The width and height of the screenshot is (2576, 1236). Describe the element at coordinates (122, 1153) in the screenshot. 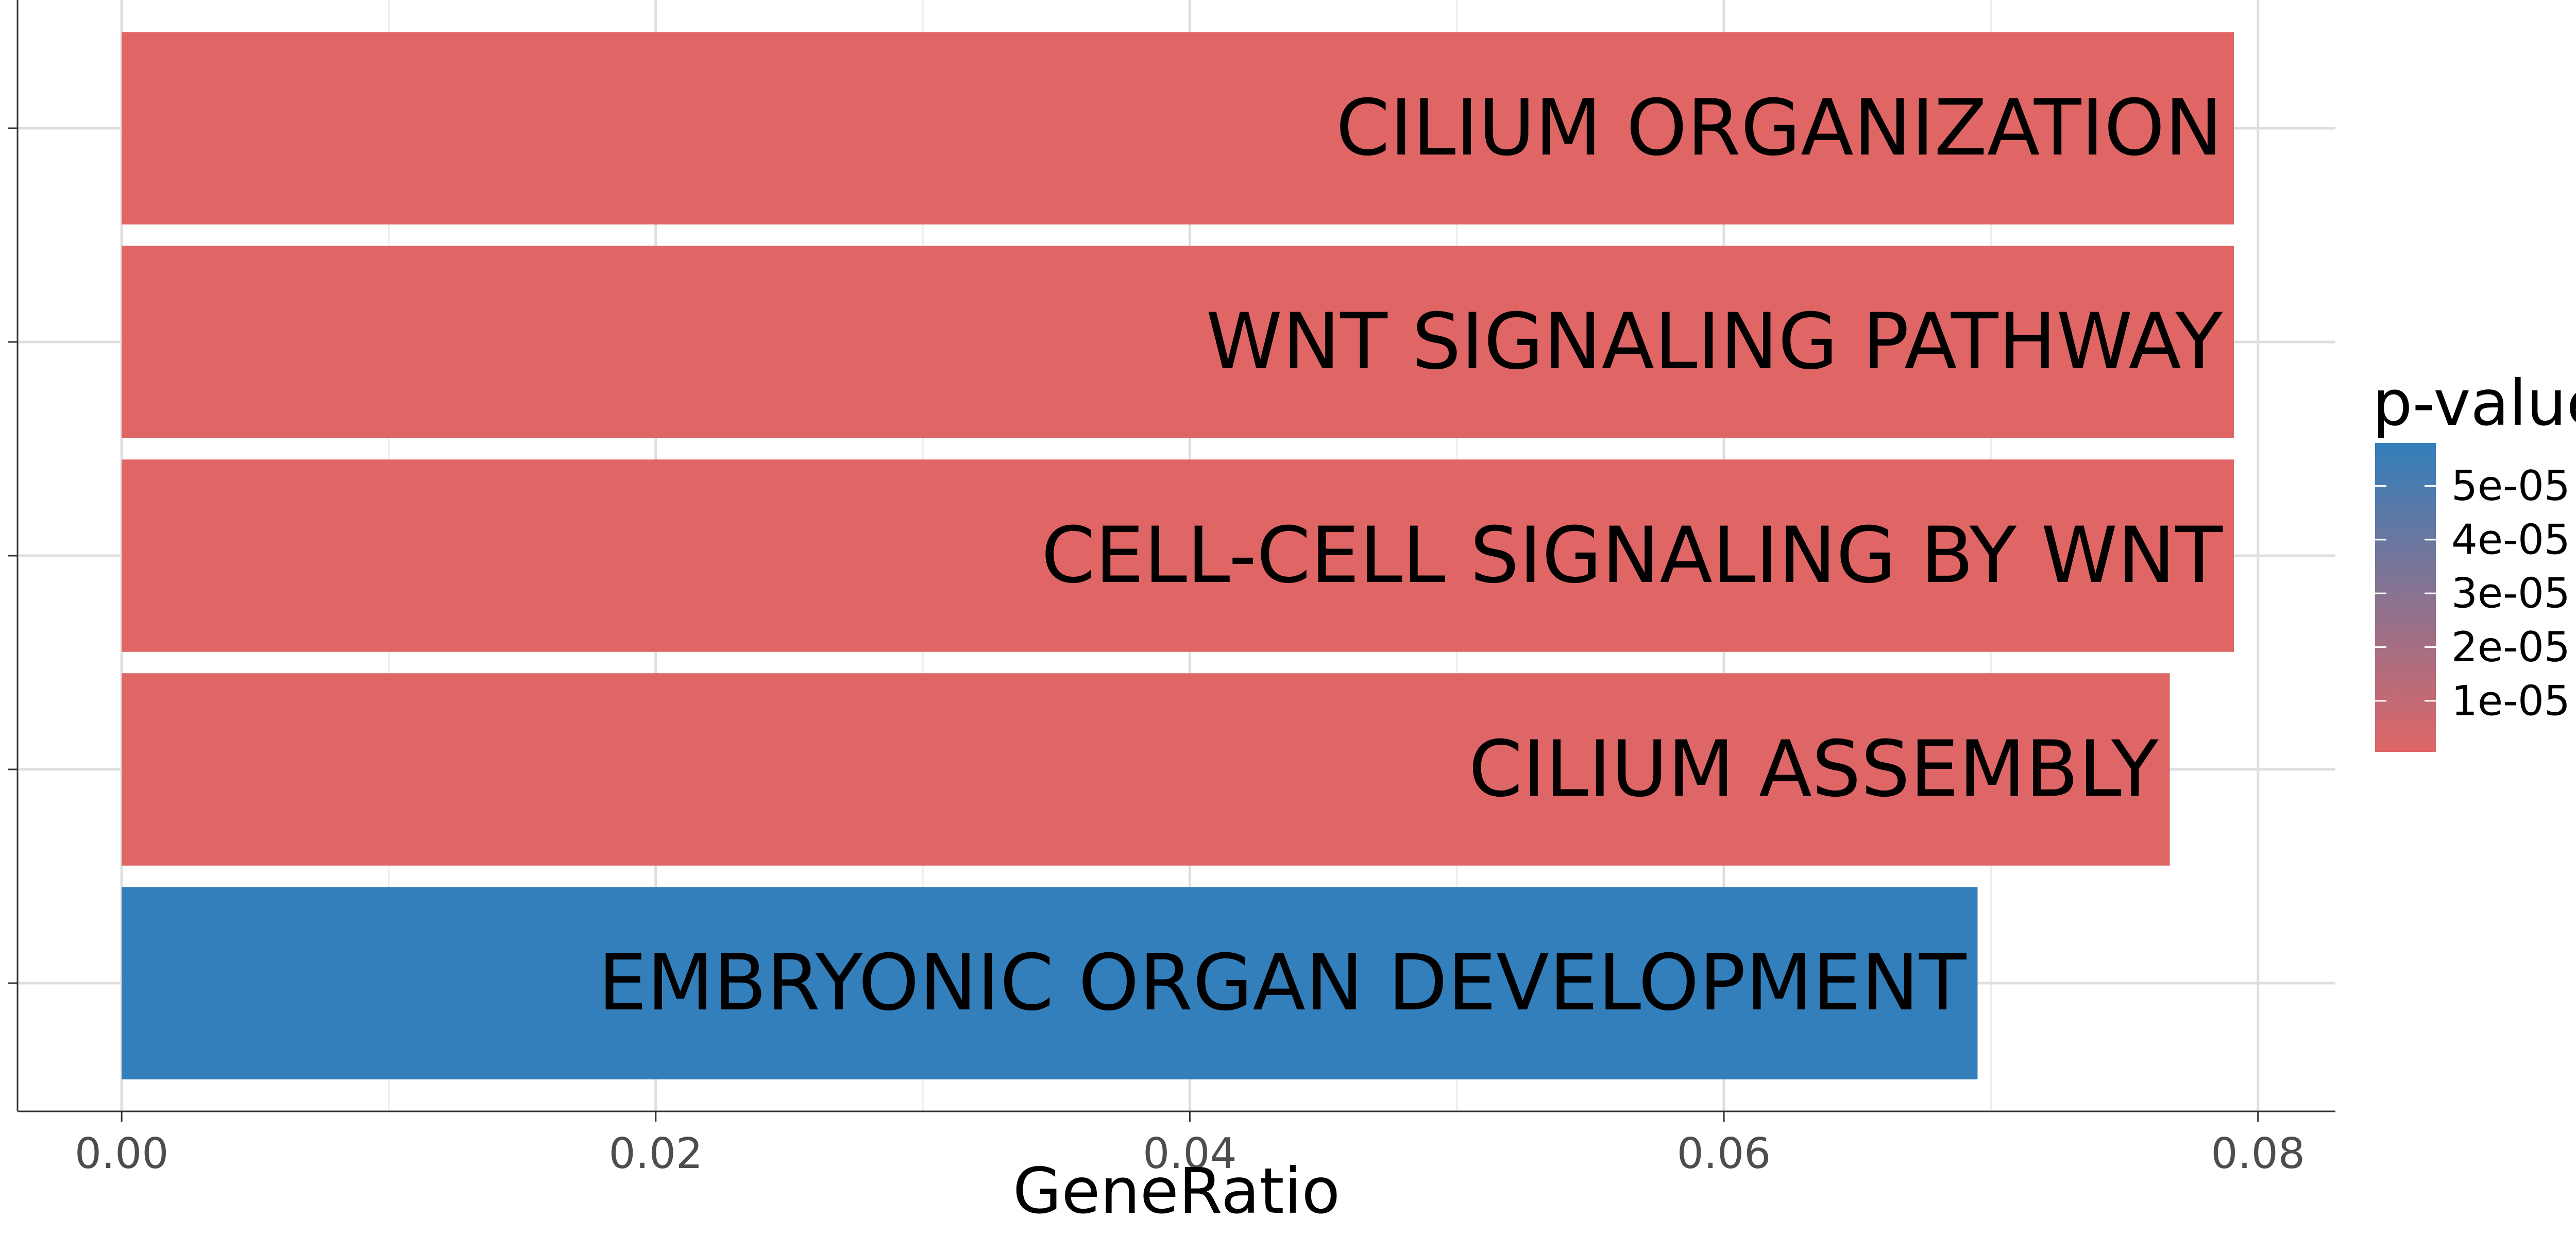

I see `x-tick-label: 0.00` at that location.